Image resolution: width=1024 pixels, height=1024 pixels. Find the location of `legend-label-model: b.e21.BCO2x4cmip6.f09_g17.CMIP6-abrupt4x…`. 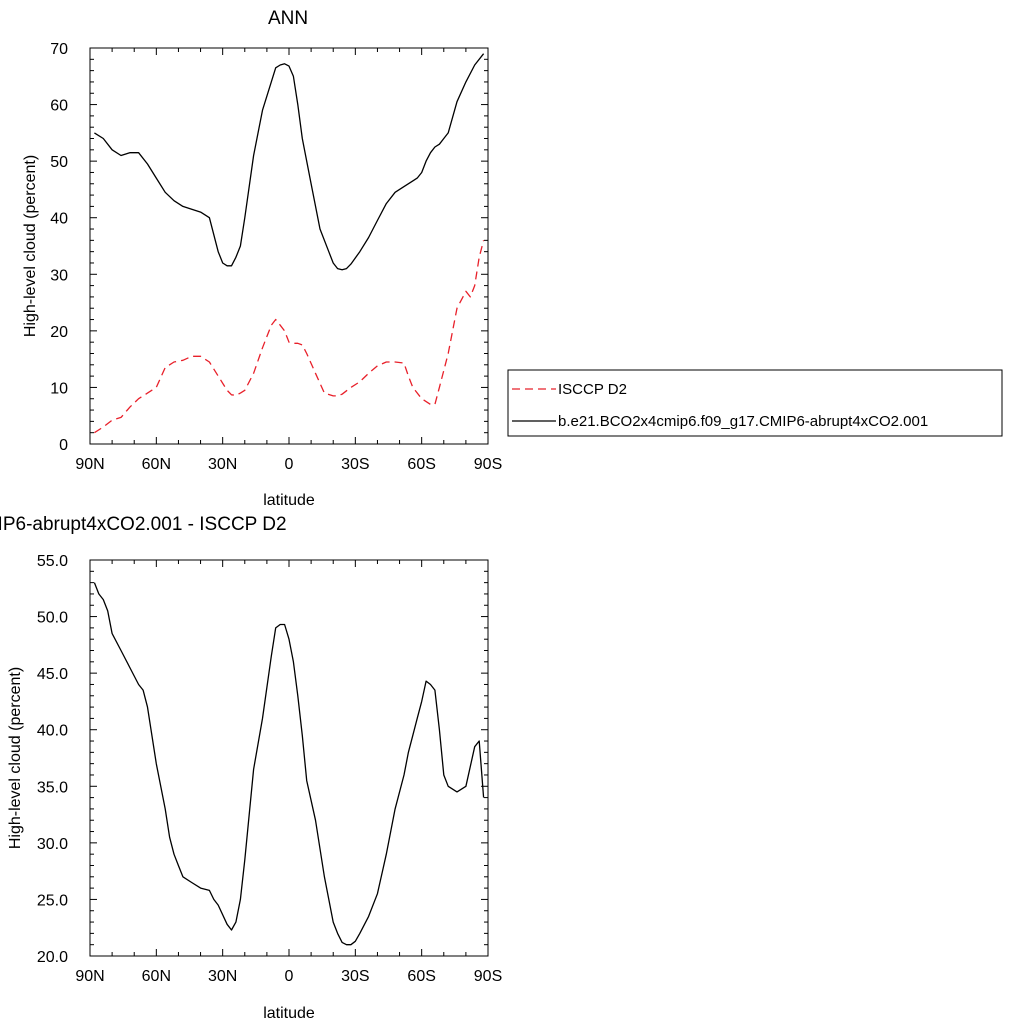

legend-label-model: b.e21.BCO2x4cmip6.f09_g17.CMIP6-abrupt4x… is located at coordinates (743, 421).